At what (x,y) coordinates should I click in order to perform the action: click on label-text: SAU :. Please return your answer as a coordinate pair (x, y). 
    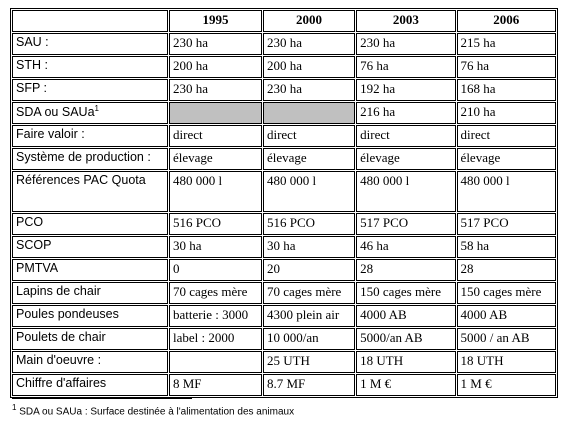
    Looking at the image, I should click on (32, 42).